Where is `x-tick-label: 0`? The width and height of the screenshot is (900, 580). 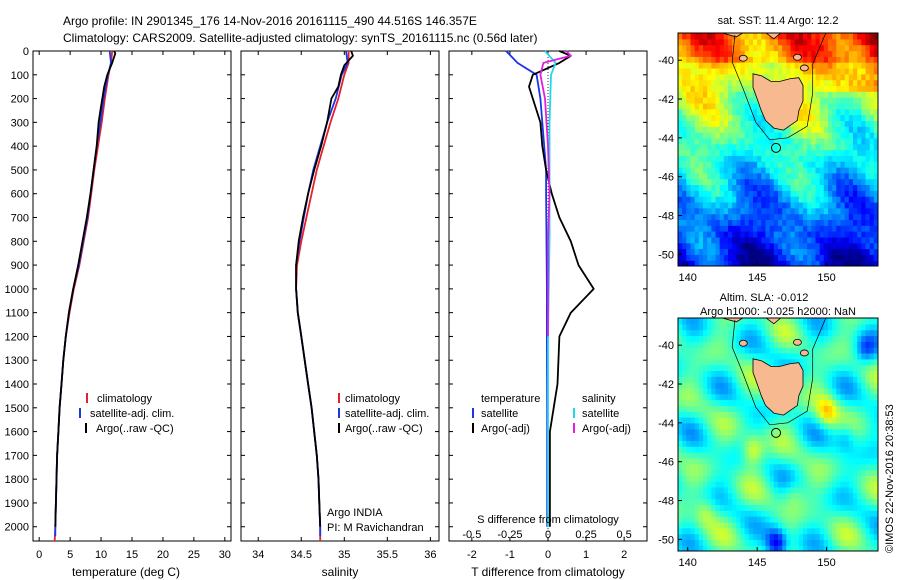
x-tick-label: 0 is located at coordinates (548, 555).